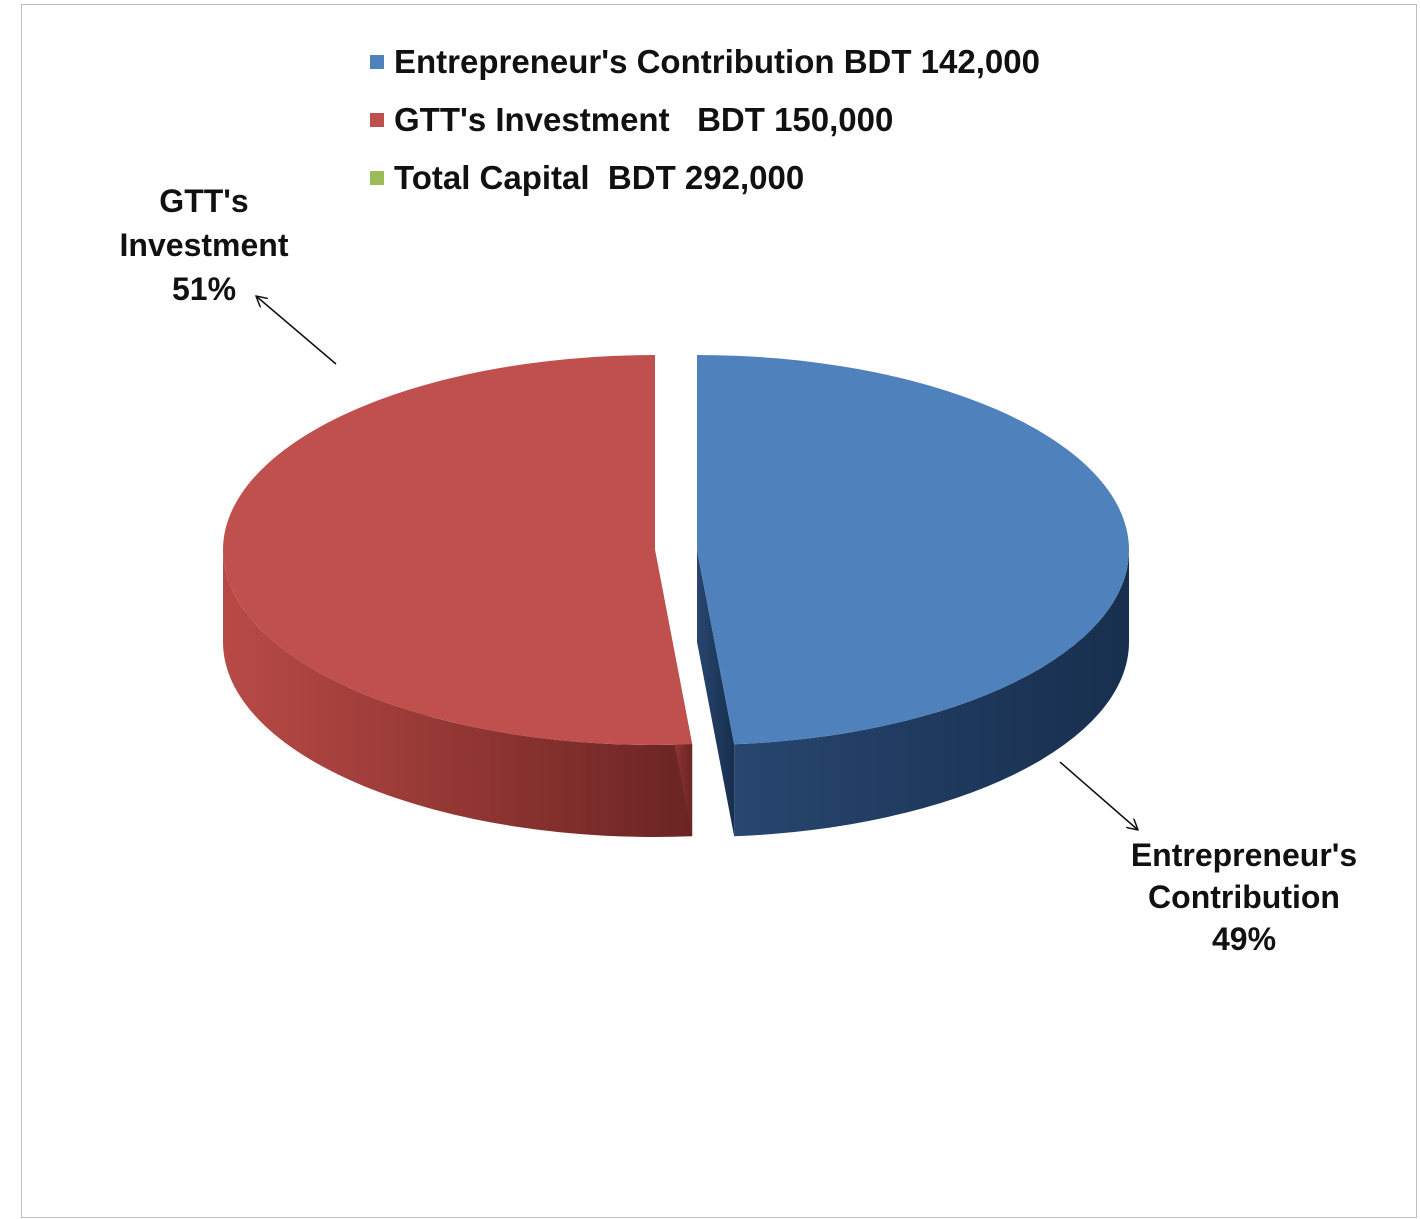  What do you see at coordinates (377, 62) in the screenshot?
I see `legend-swatch-entrepreneur` at bounding box center [377, 62].